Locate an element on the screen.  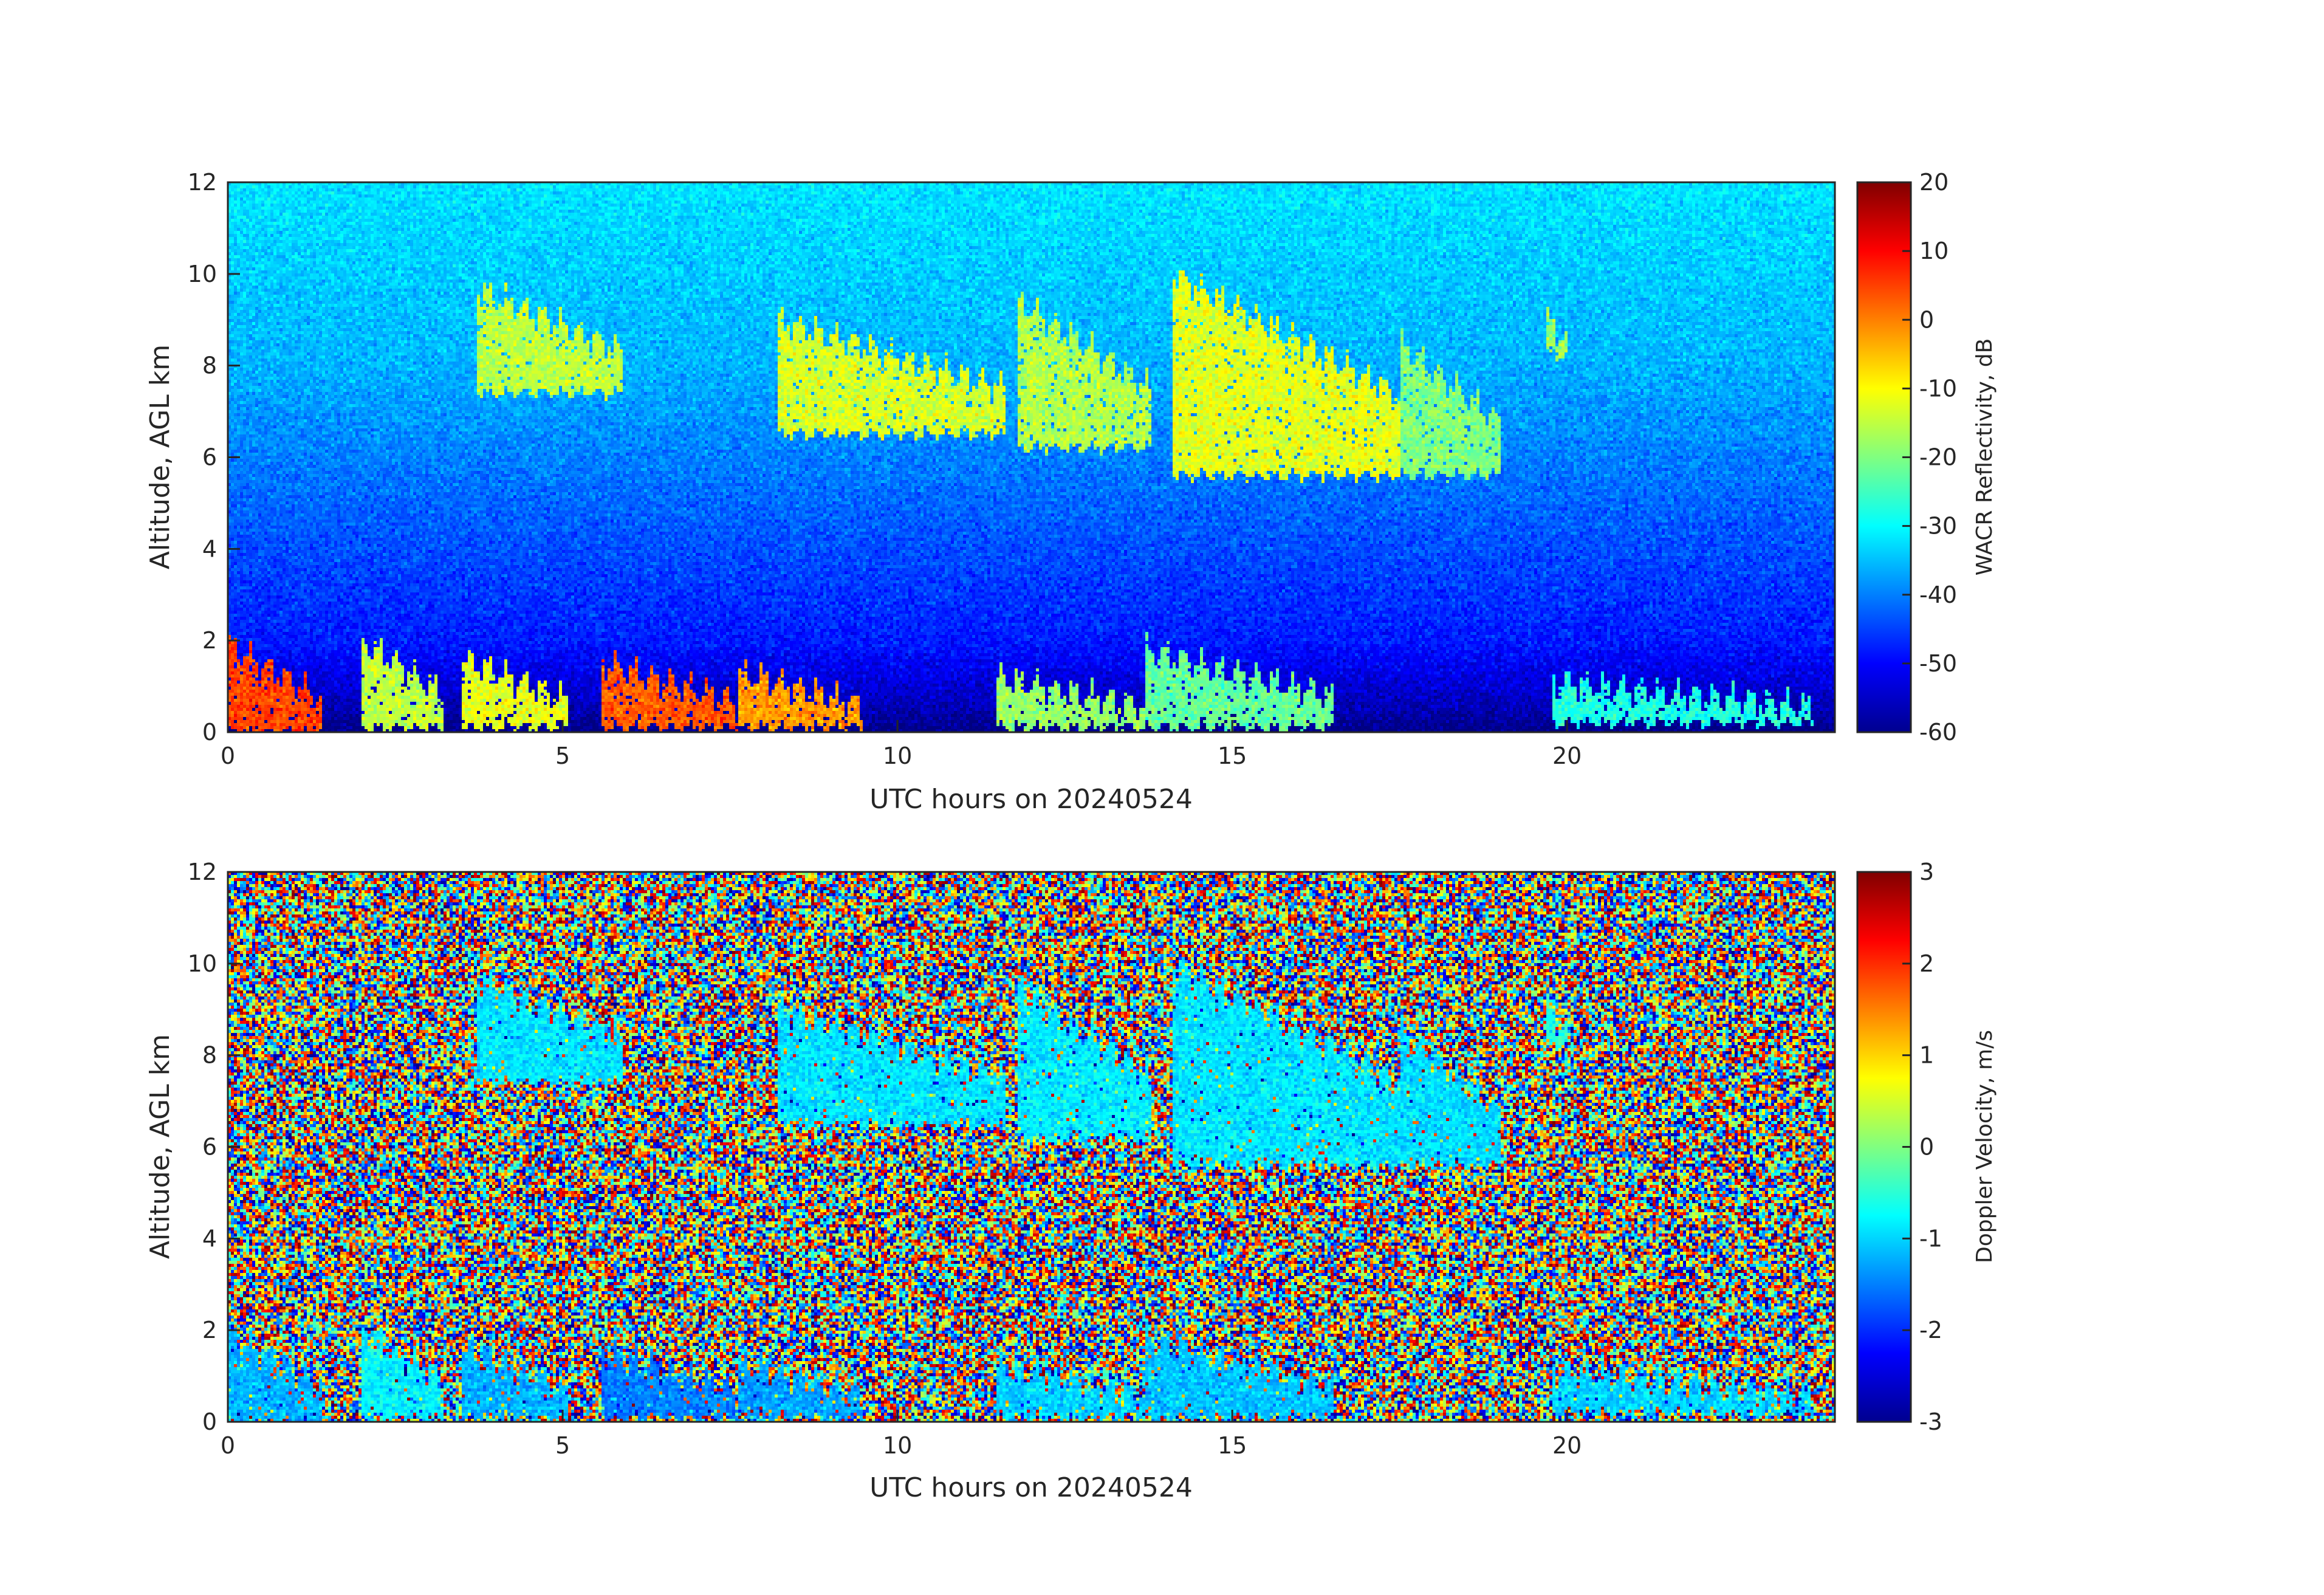
colorbar-tick-label: -2 is located at coordinates (1930, 1330).